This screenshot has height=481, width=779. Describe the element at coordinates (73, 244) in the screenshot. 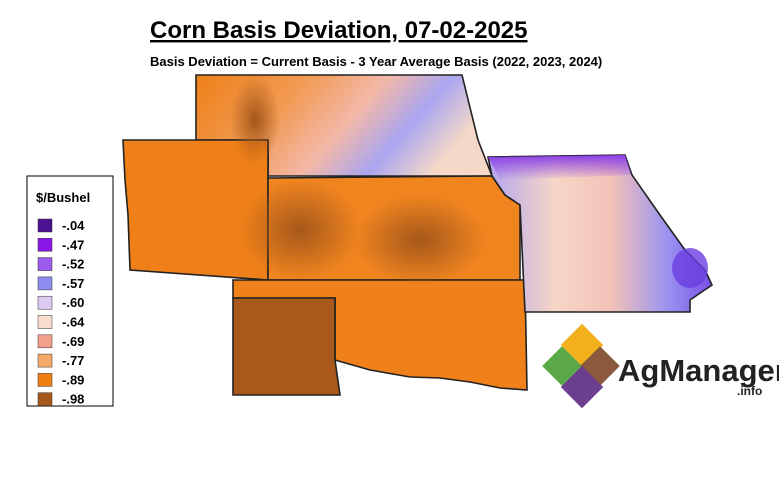

I see `legend-label: -.47` at that location.